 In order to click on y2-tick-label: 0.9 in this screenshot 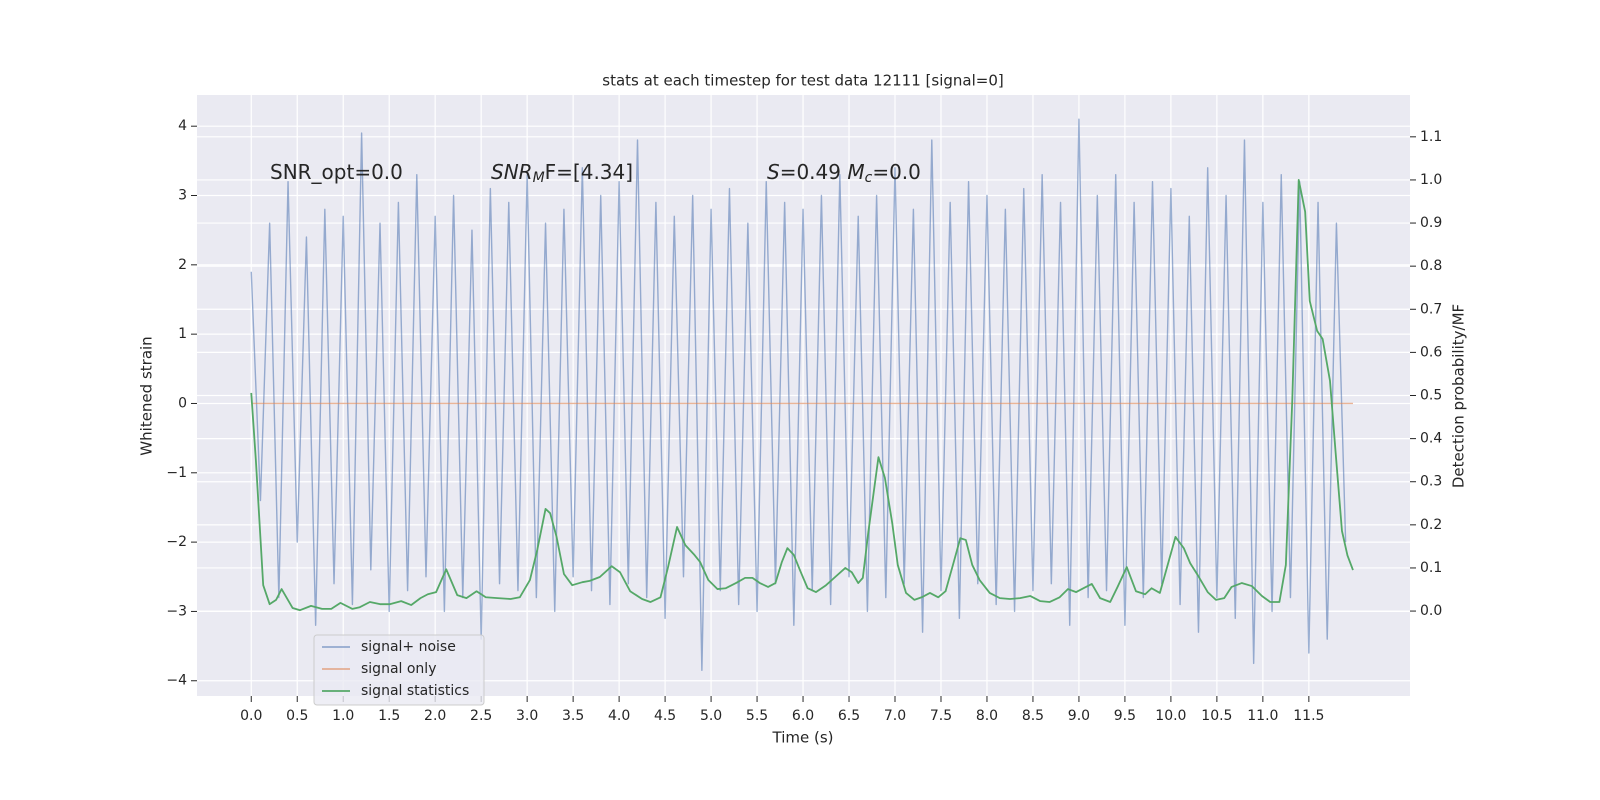, I will do `click(1431, 223)`.